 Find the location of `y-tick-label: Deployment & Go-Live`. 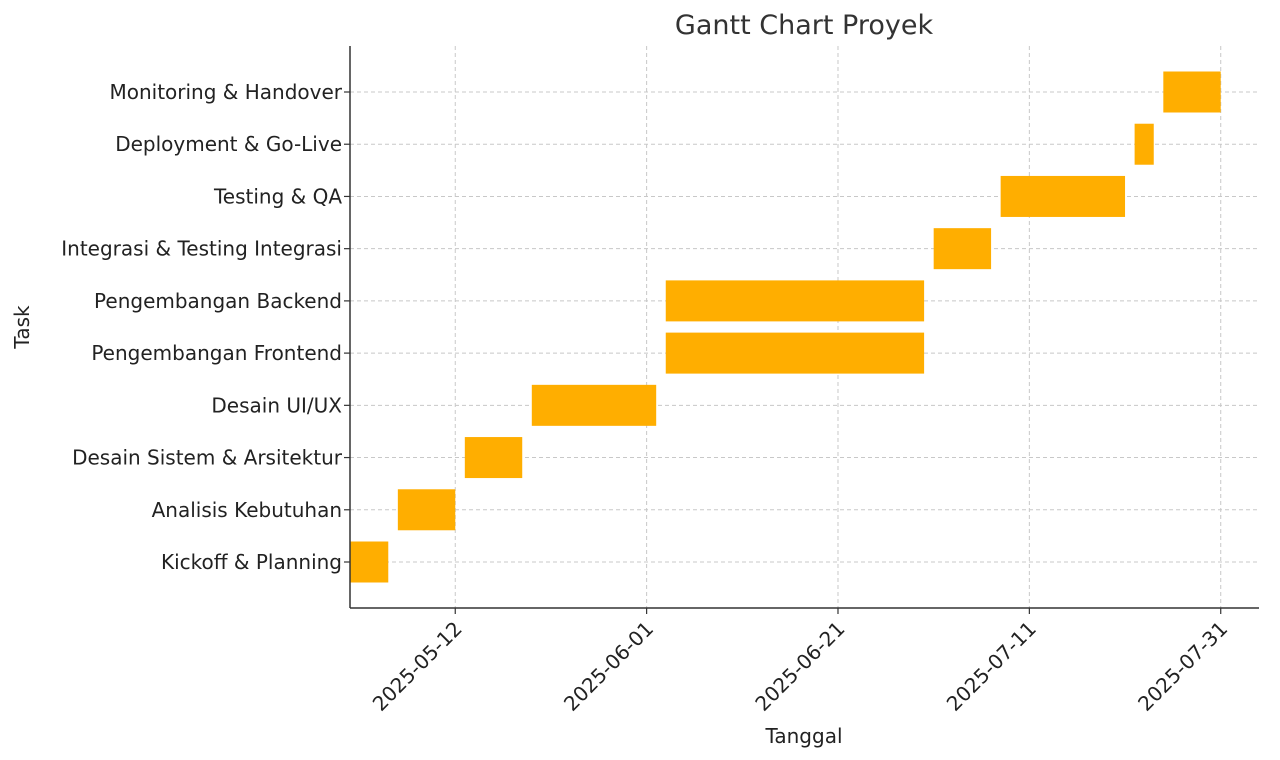

y-tick-label: Deployment & Go-Live is located at coordinates (228, 144).